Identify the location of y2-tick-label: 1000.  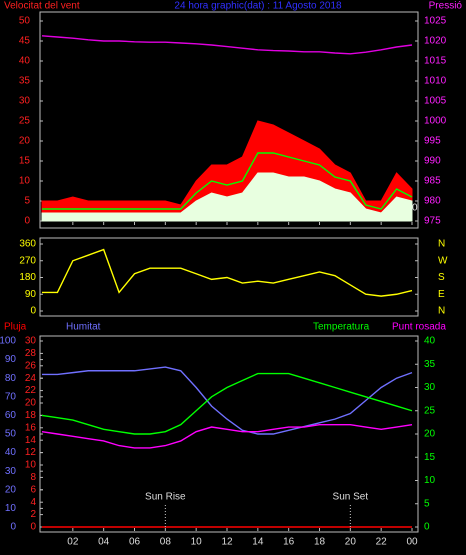
(435, 121).